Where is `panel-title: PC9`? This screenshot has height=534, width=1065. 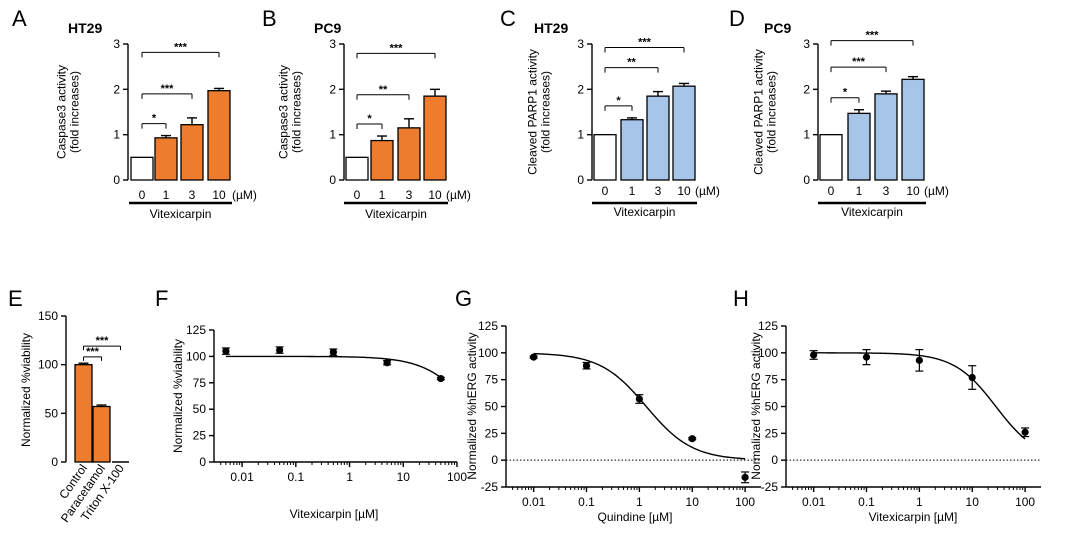
panel-title: PC9 is located at coordinates (777, 28).